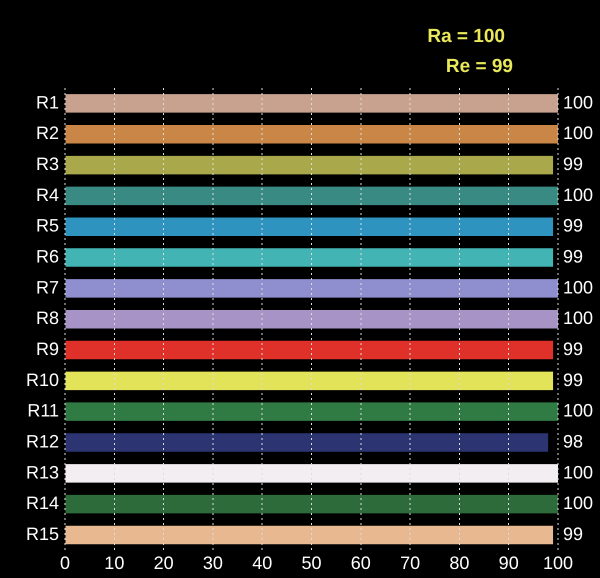  What do you see at coordinates (558, 563) in the screenshot?
I see `x-tick-label: 100` at bounding box center [558, 563].